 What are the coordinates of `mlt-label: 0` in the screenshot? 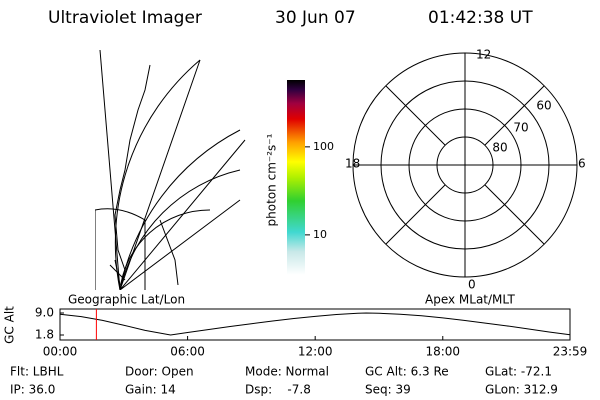 It's located at (472, 285).